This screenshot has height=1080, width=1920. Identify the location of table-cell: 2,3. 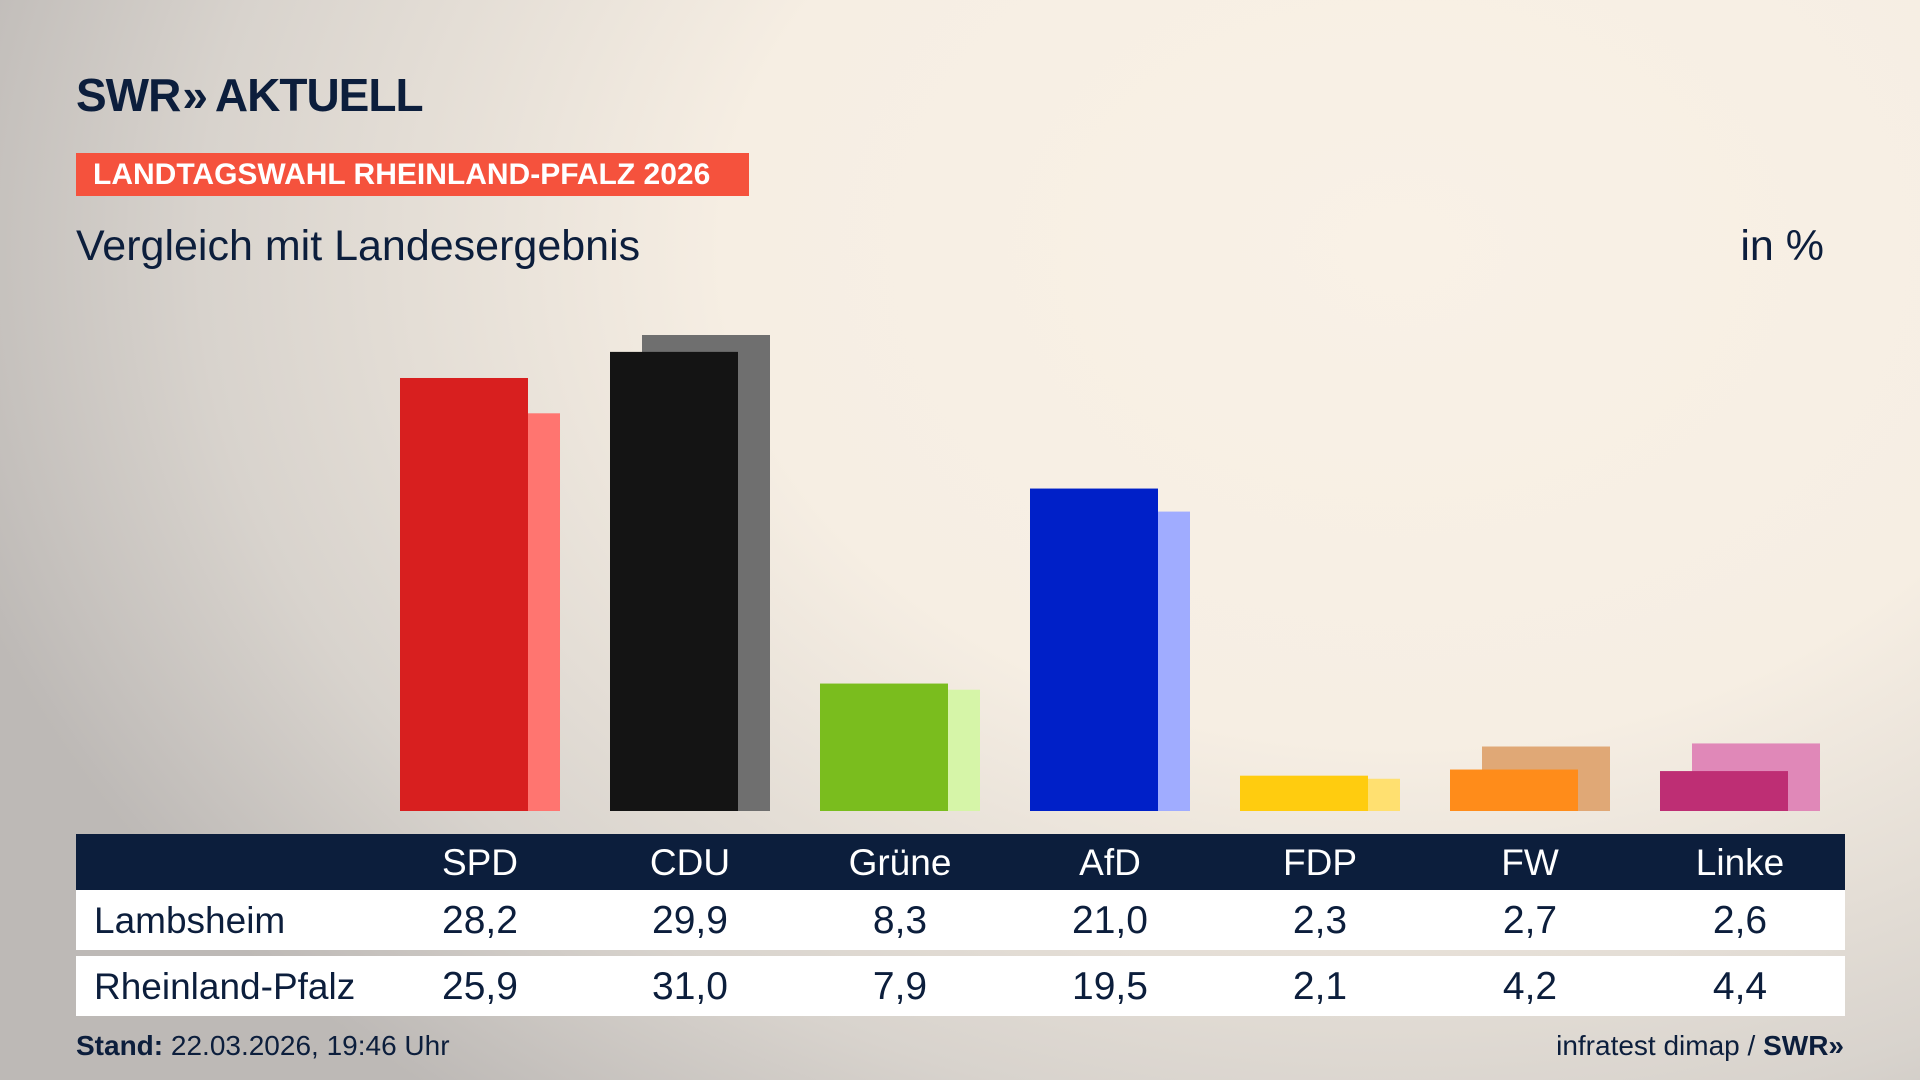
(1320, 920).